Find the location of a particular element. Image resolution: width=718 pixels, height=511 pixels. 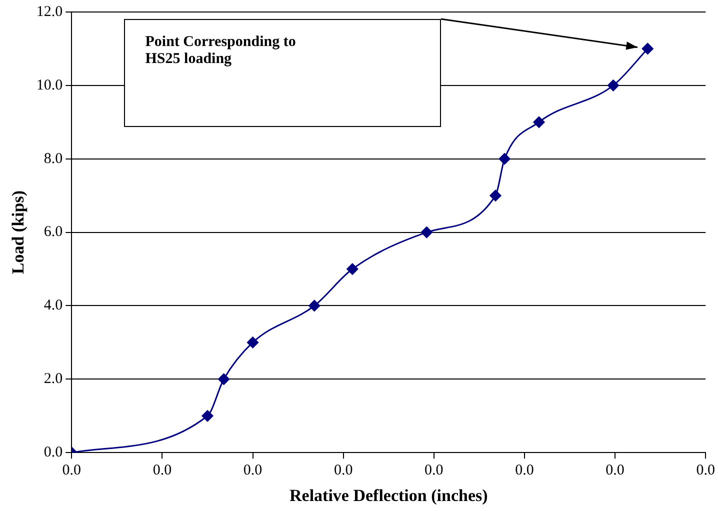

y-tick-label: 10.0 is located at coordinates (49, 85).